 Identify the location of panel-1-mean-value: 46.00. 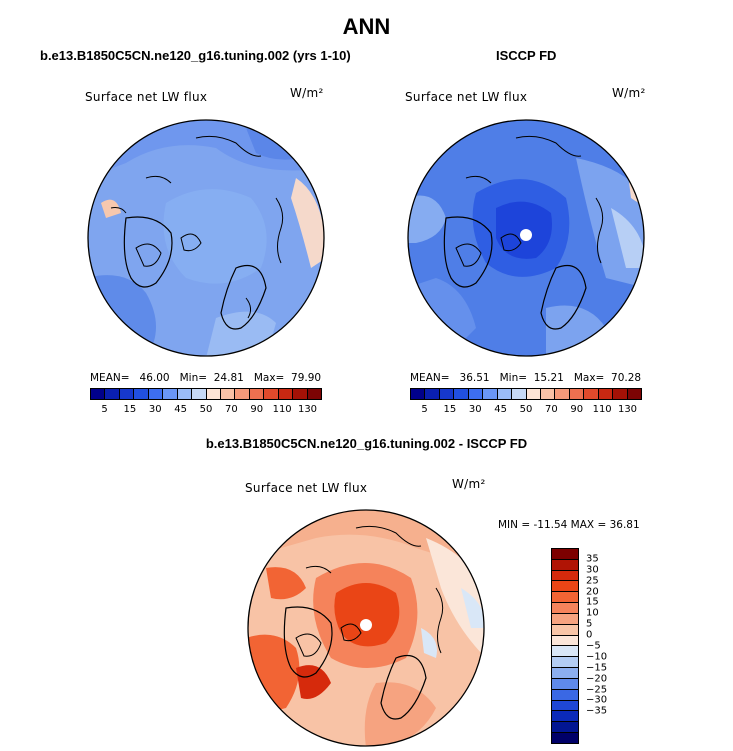
(154, 378).